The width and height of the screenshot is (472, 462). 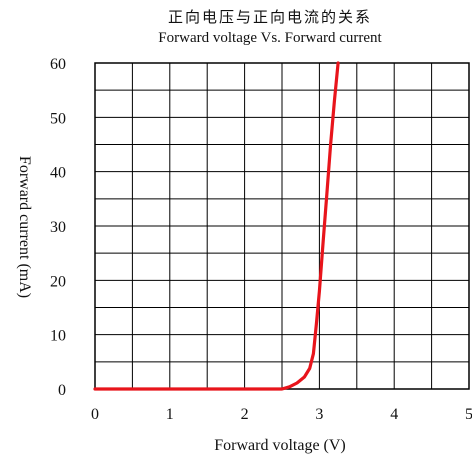 What do you see at coordinates (270, 38) in the screenshot?
I see `chart-subtitle: Forward voltage Vs. Forward current` at bounding box center [270, 38].